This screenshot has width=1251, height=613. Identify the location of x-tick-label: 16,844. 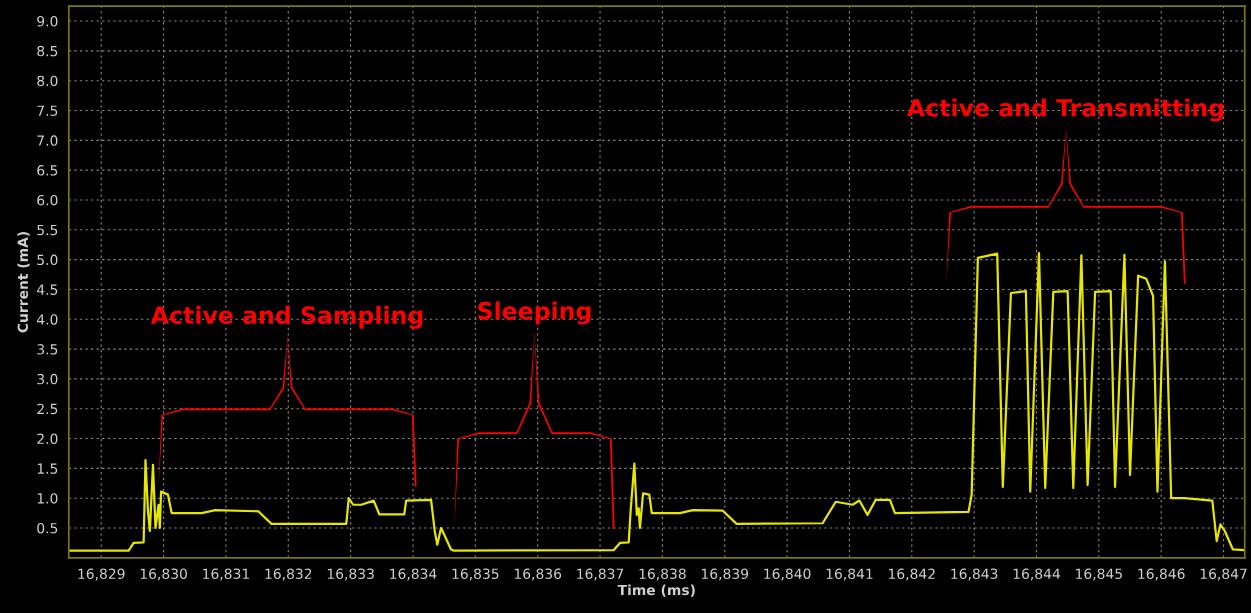
(1037, 574).